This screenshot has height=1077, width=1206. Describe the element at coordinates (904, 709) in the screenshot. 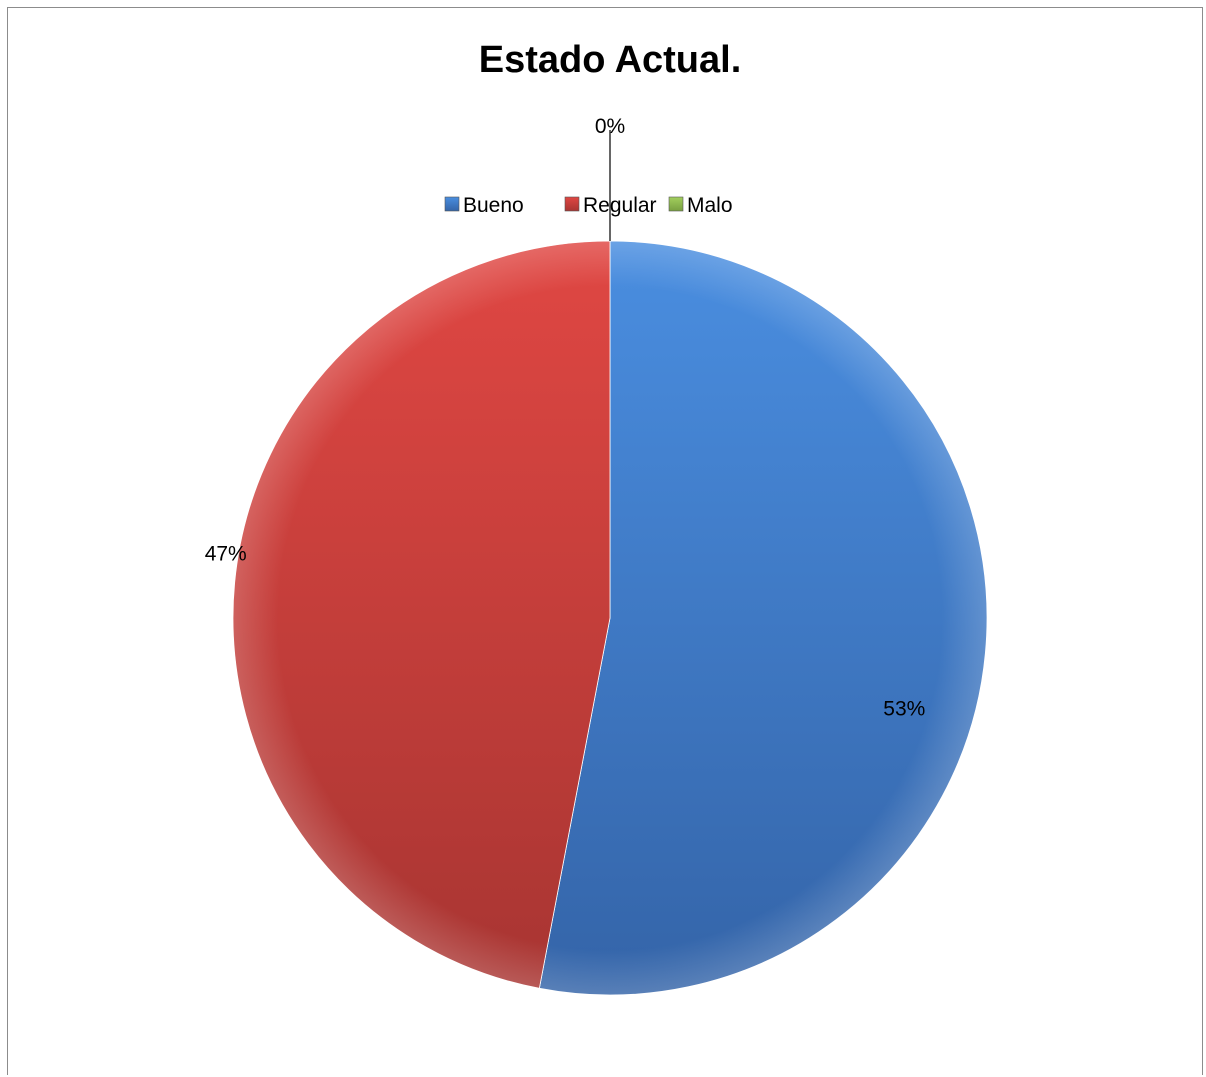

I see `data-label-bueno: 53%` at that location.